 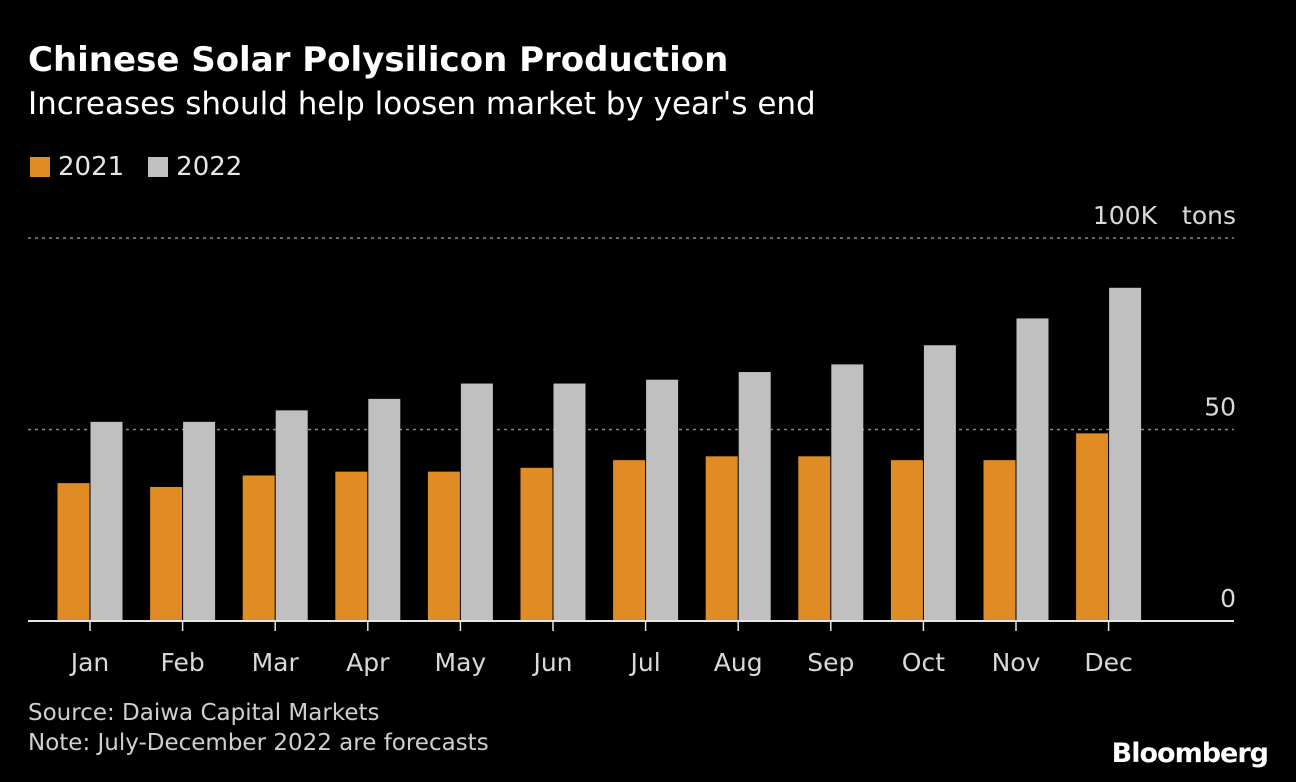 What do you see at coordinates (645, 662) in the screenshot?
I see `x-tick-label-jul: Jul` at bounding box center [645, 662].